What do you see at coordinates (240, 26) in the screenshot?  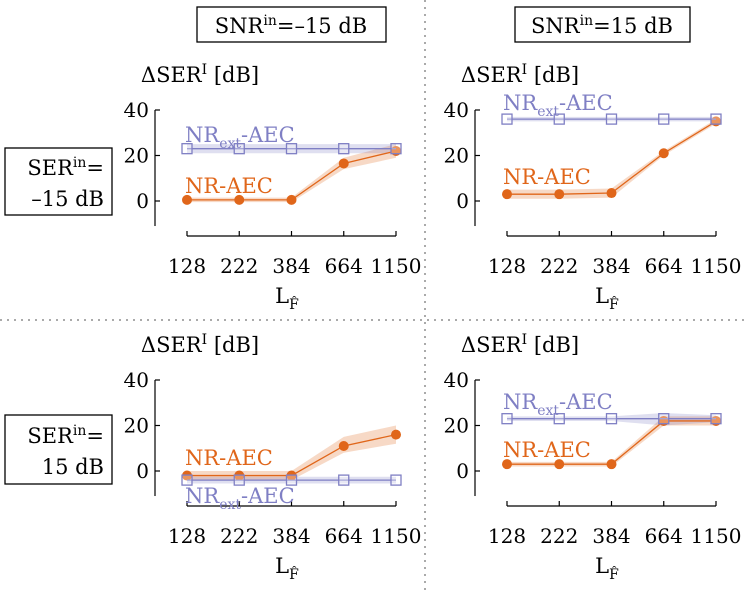 I see `column-header-part: SNR` at bounding box center [240, 26].